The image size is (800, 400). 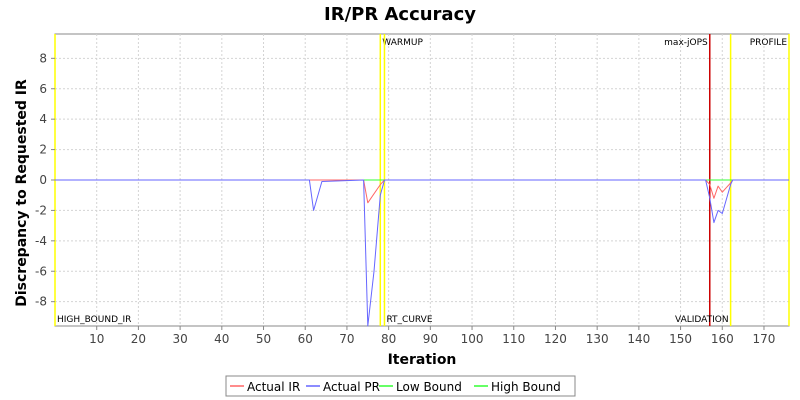 I want to click on x-tick-label: 70, so click(x=346, y=339).